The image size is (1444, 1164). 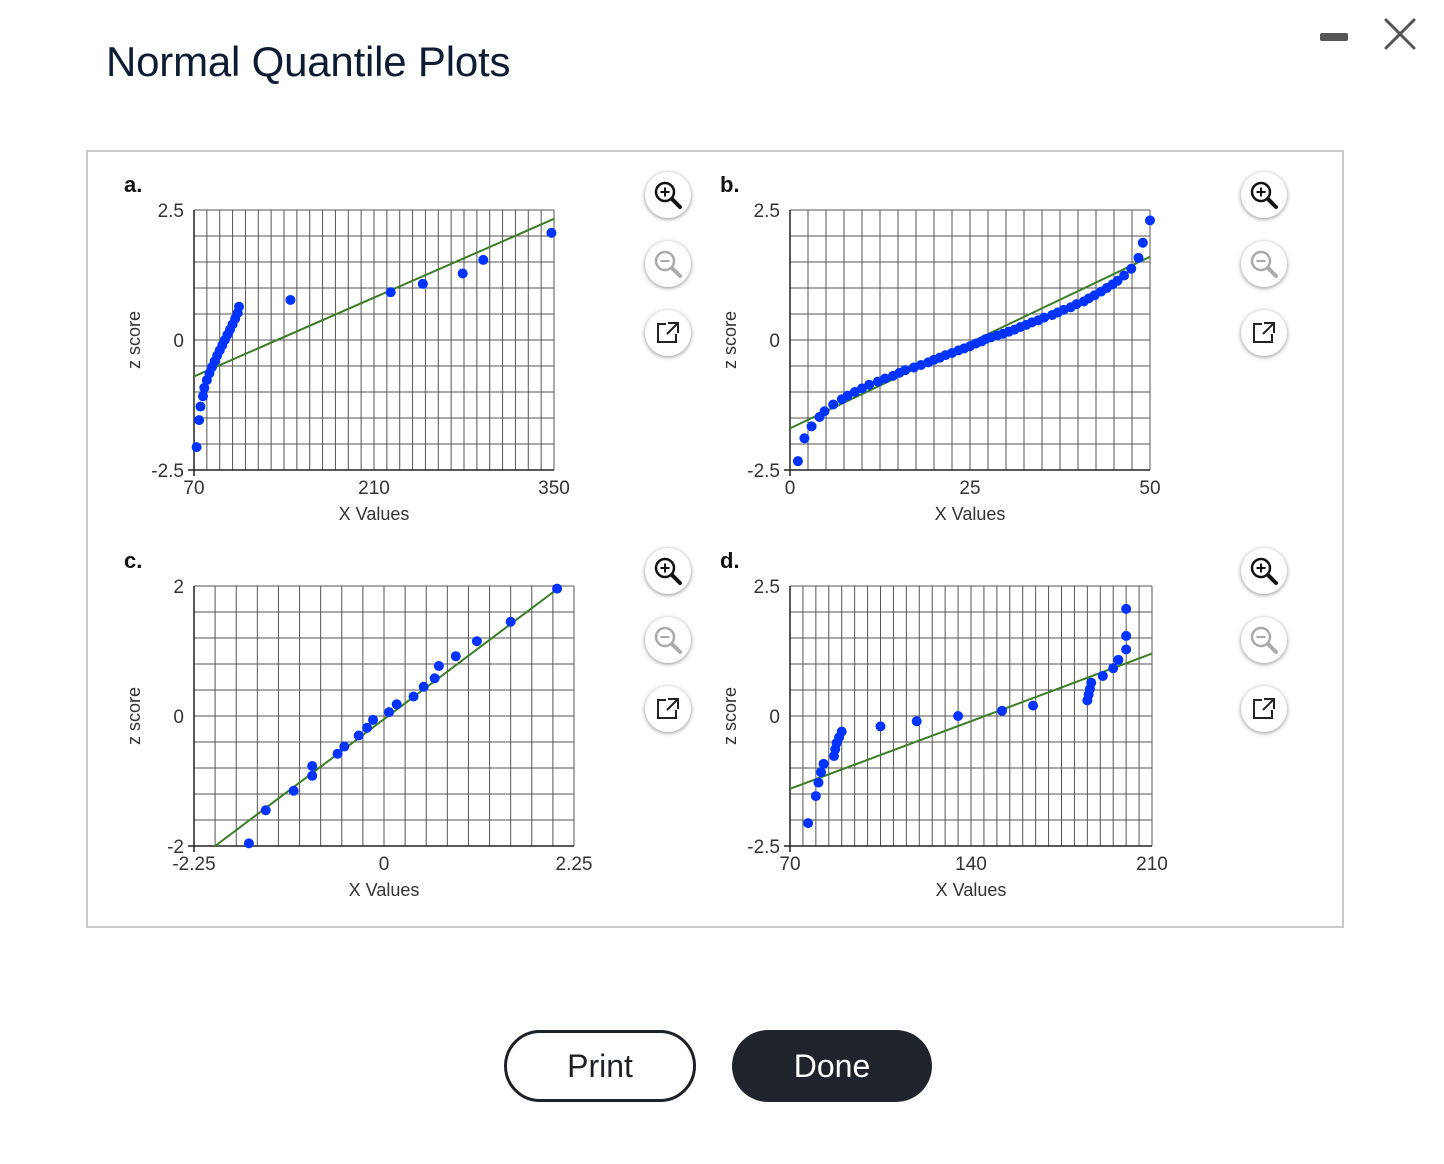 I want to click on done-button: Done, so click(x=832, y=1066).